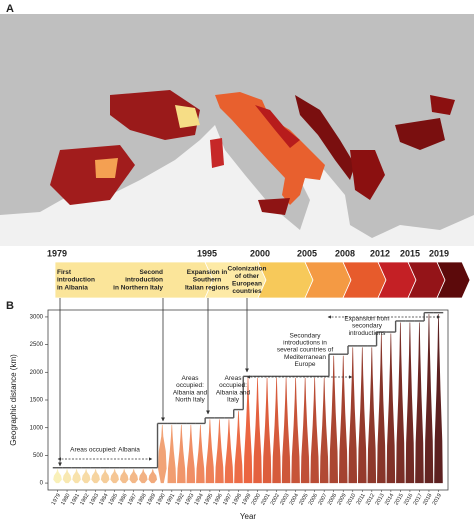 The image size is (474, 525). Describe the element at coordinates (380, 500) in the screenshot. I see `x-tick-label: 2013` at that location.